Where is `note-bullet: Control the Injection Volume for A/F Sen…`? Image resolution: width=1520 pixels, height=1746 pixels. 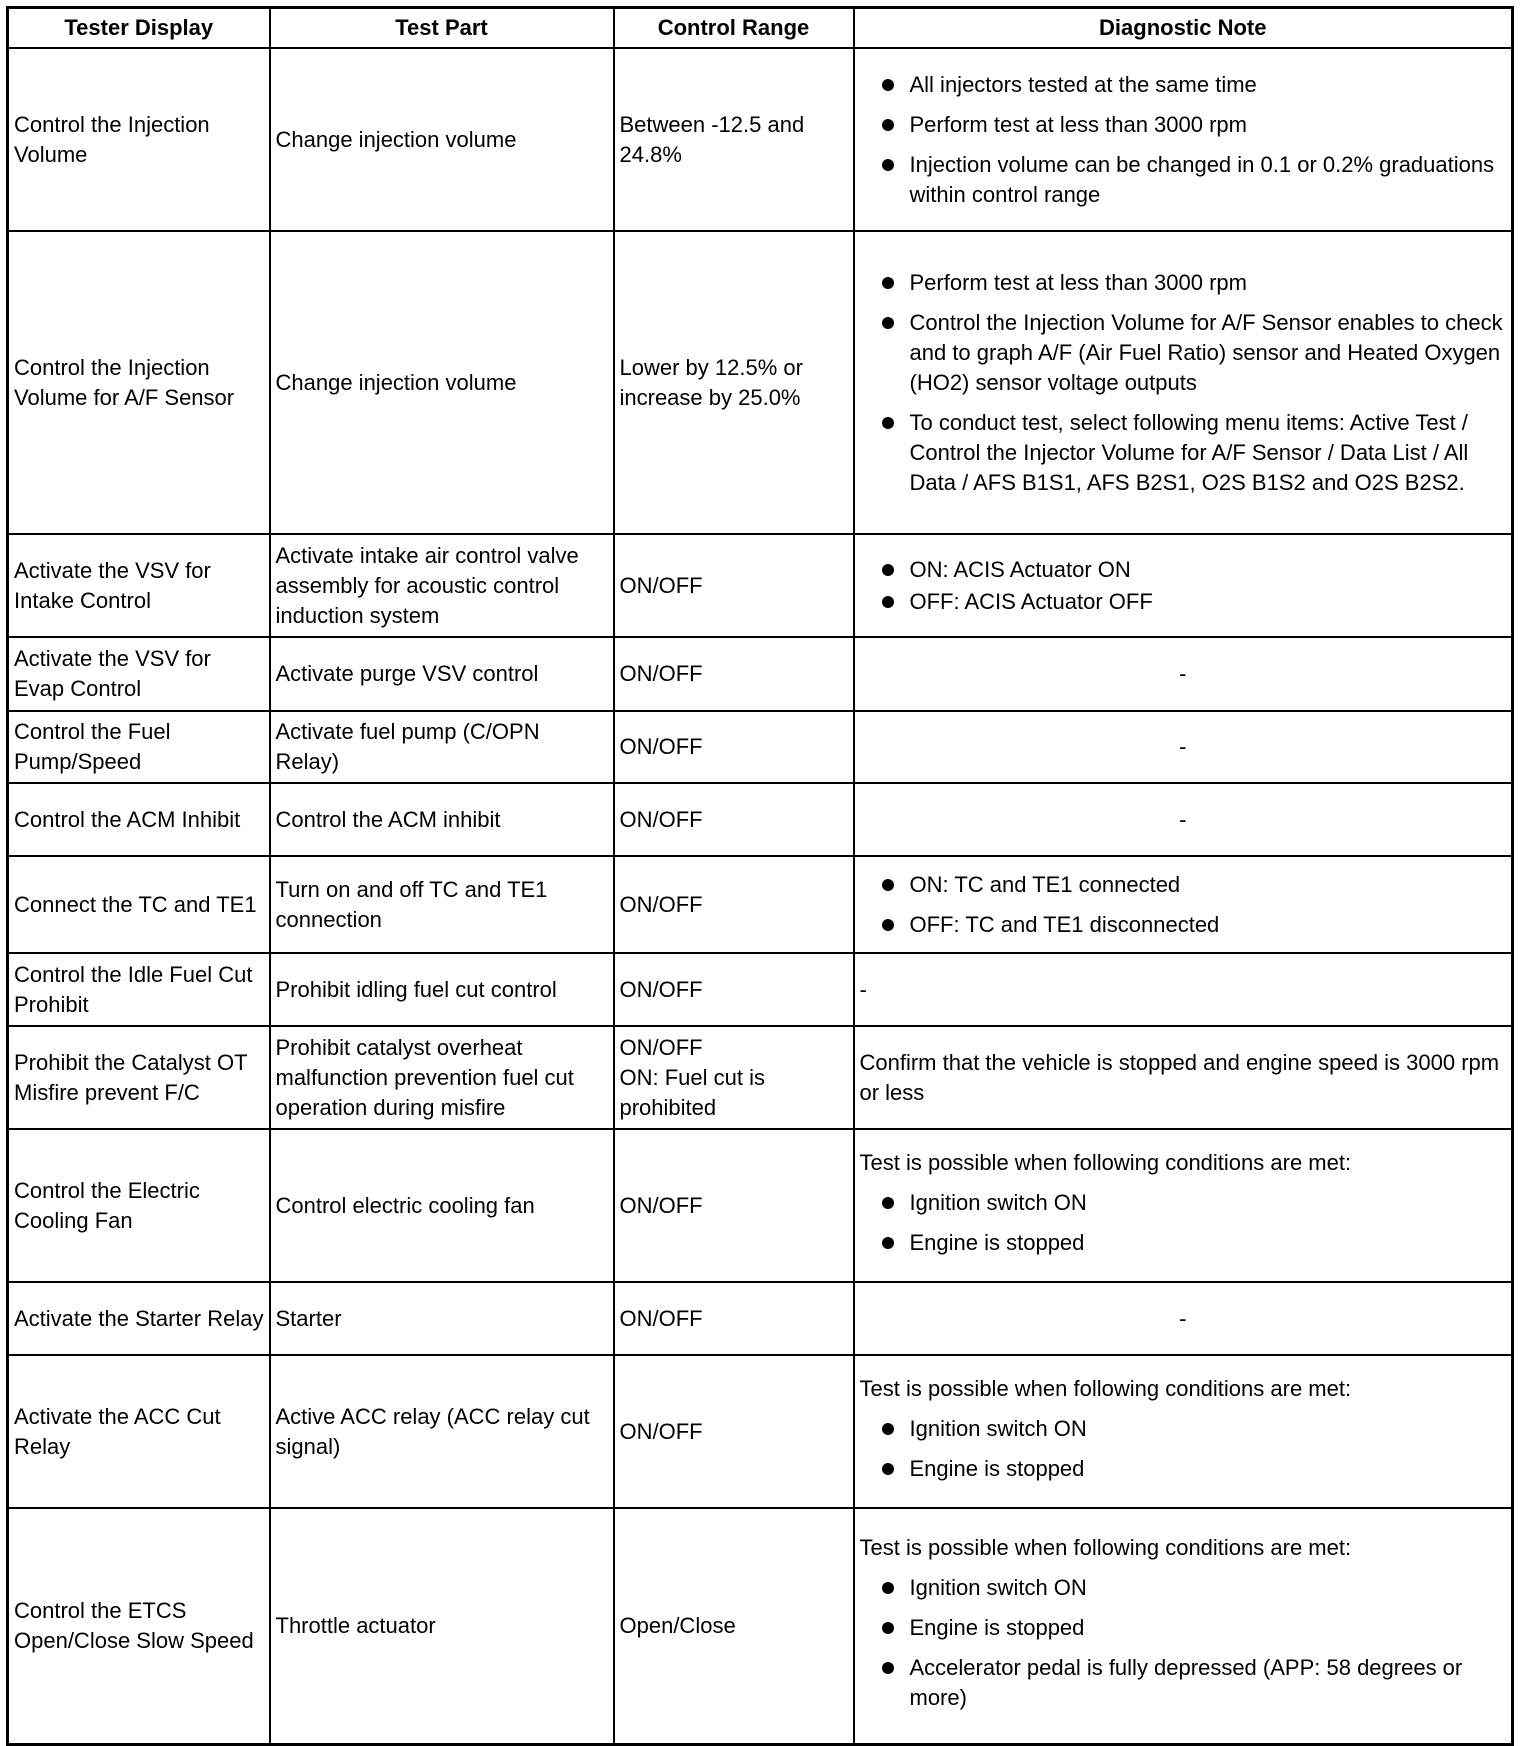
note-bullet: Control the Injection Volume for A/F Sen… is located at coordinates (1192, 353).